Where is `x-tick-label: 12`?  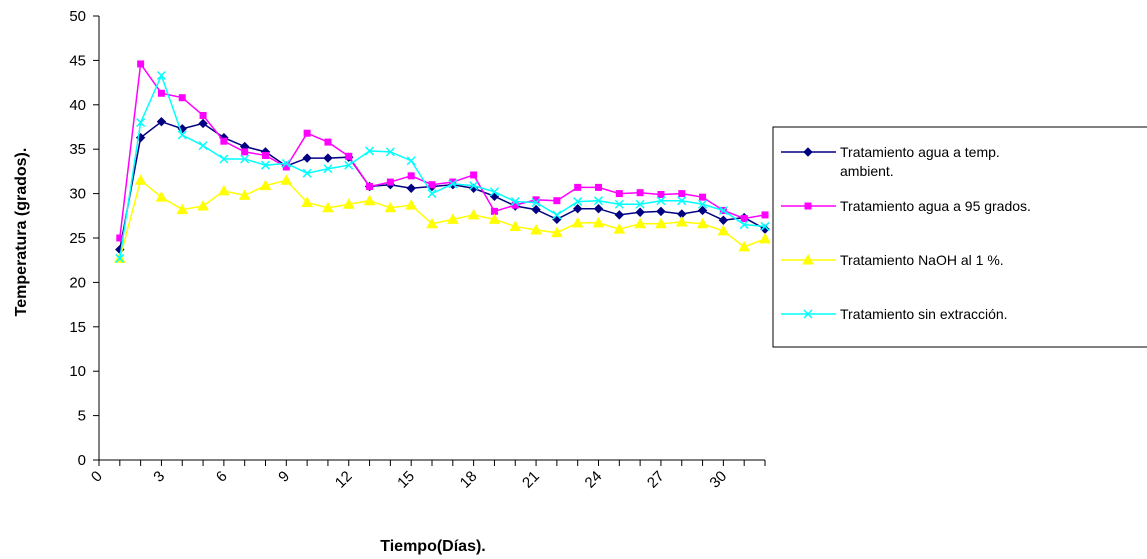
x-tick-label: 12 is located at coordinates (344, 480).